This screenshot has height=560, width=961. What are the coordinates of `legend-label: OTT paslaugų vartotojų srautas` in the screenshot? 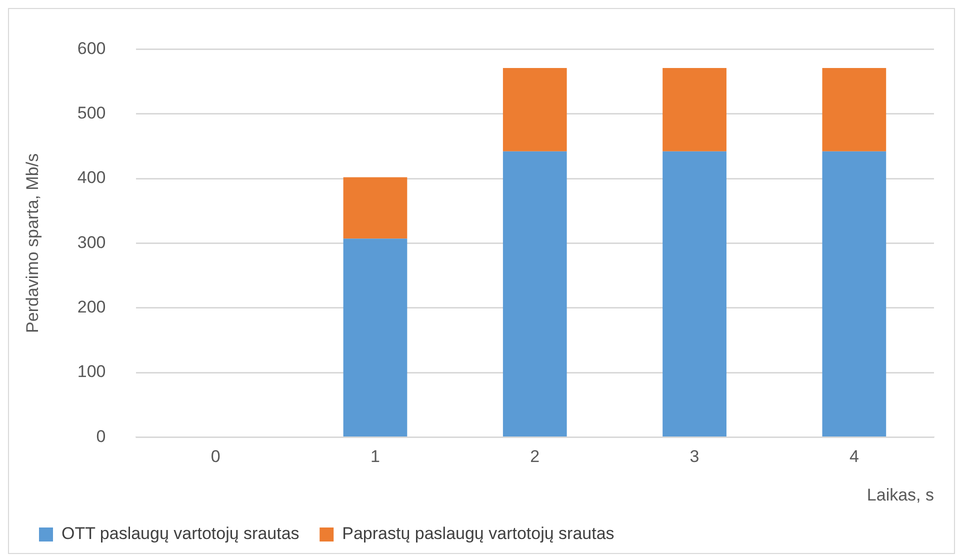 It's located at (181, 534).